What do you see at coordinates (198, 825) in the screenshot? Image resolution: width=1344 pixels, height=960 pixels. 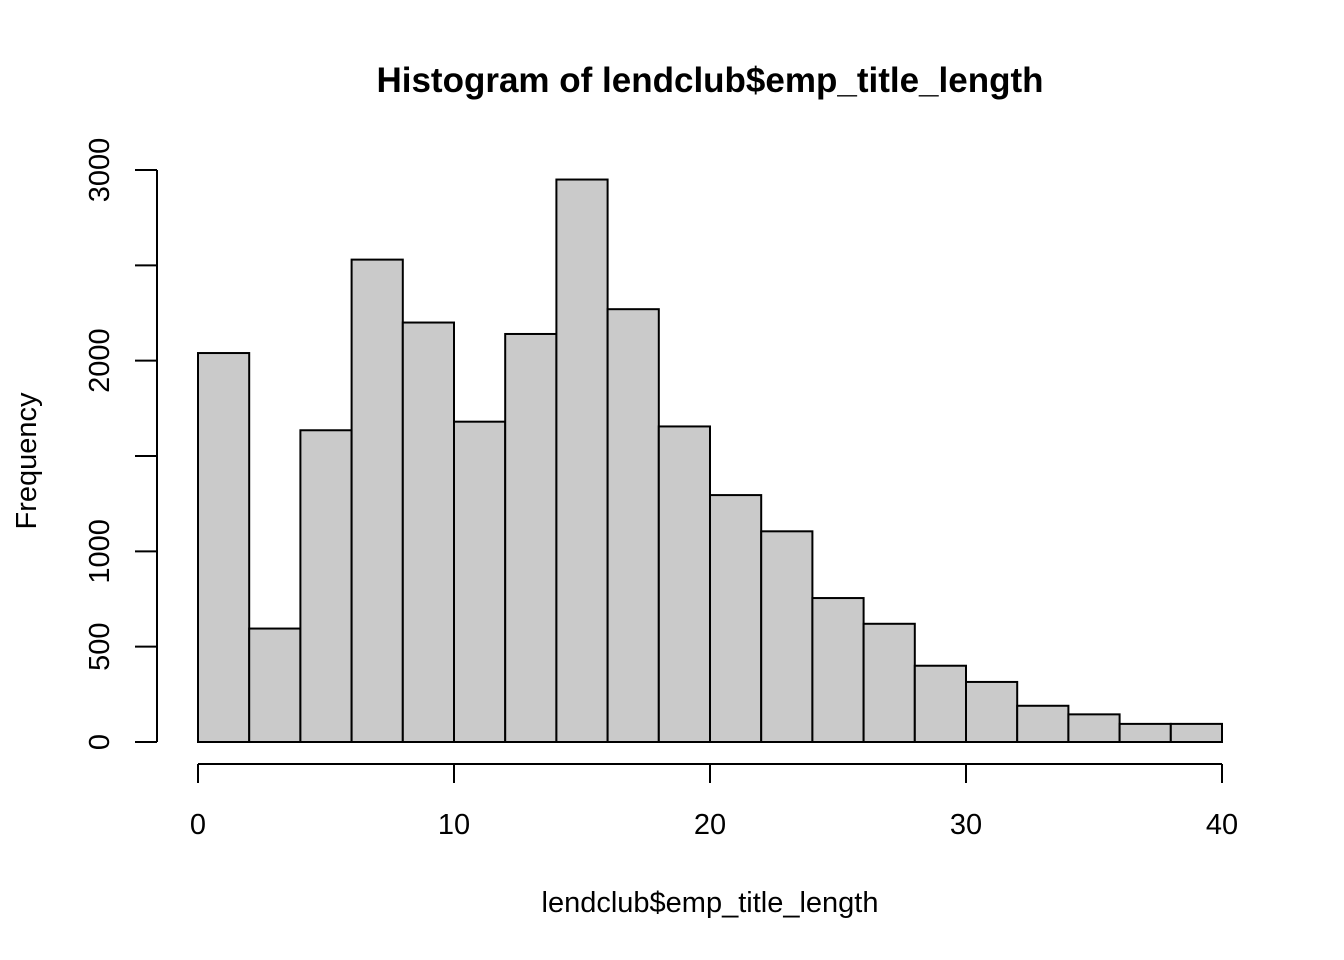 I see `x-tick-label: 0` at bounding box center [198, 825].